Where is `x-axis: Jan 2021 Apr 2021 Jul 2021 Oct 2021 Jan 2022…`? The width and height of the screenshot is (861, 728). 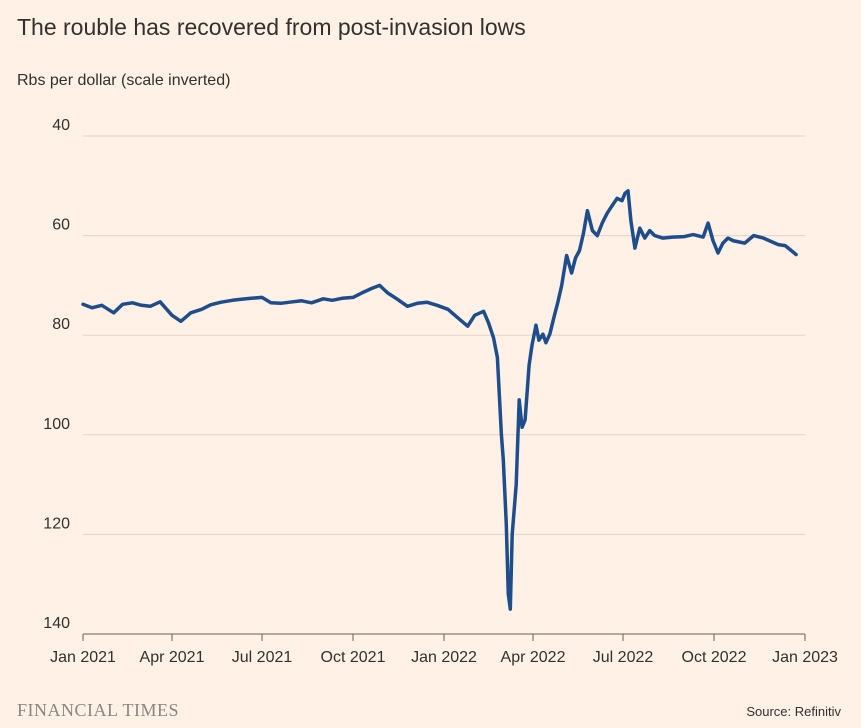
x-axis: Jan 2021 Apr 2021 Jul 2021 Oct 2021 Jan 2022… is located at coordinates (444, 649).